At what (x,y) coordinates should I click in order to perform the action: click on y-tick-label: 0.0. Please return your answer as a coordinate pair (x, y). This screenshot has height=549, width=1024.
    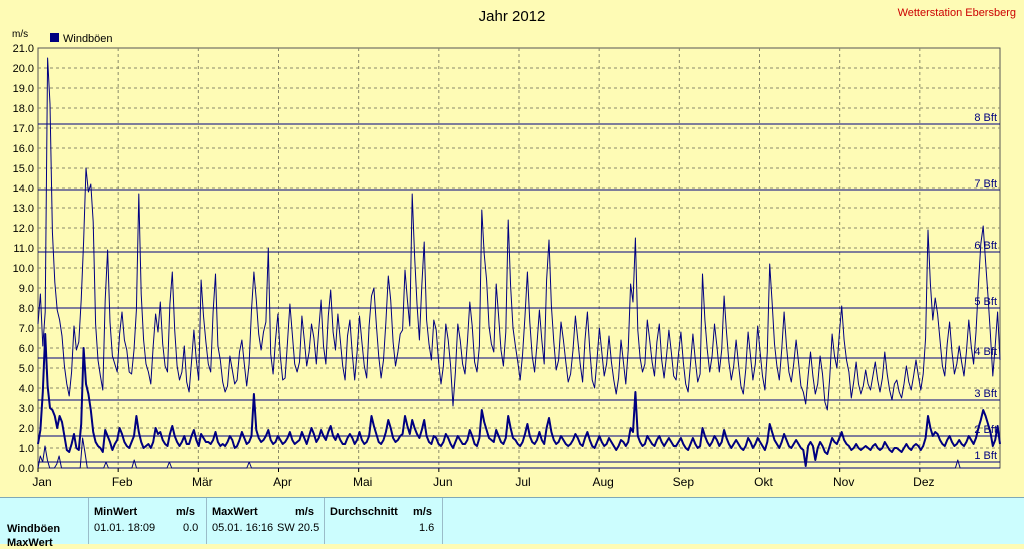
    Looking at the image, I should click on (26, 469).